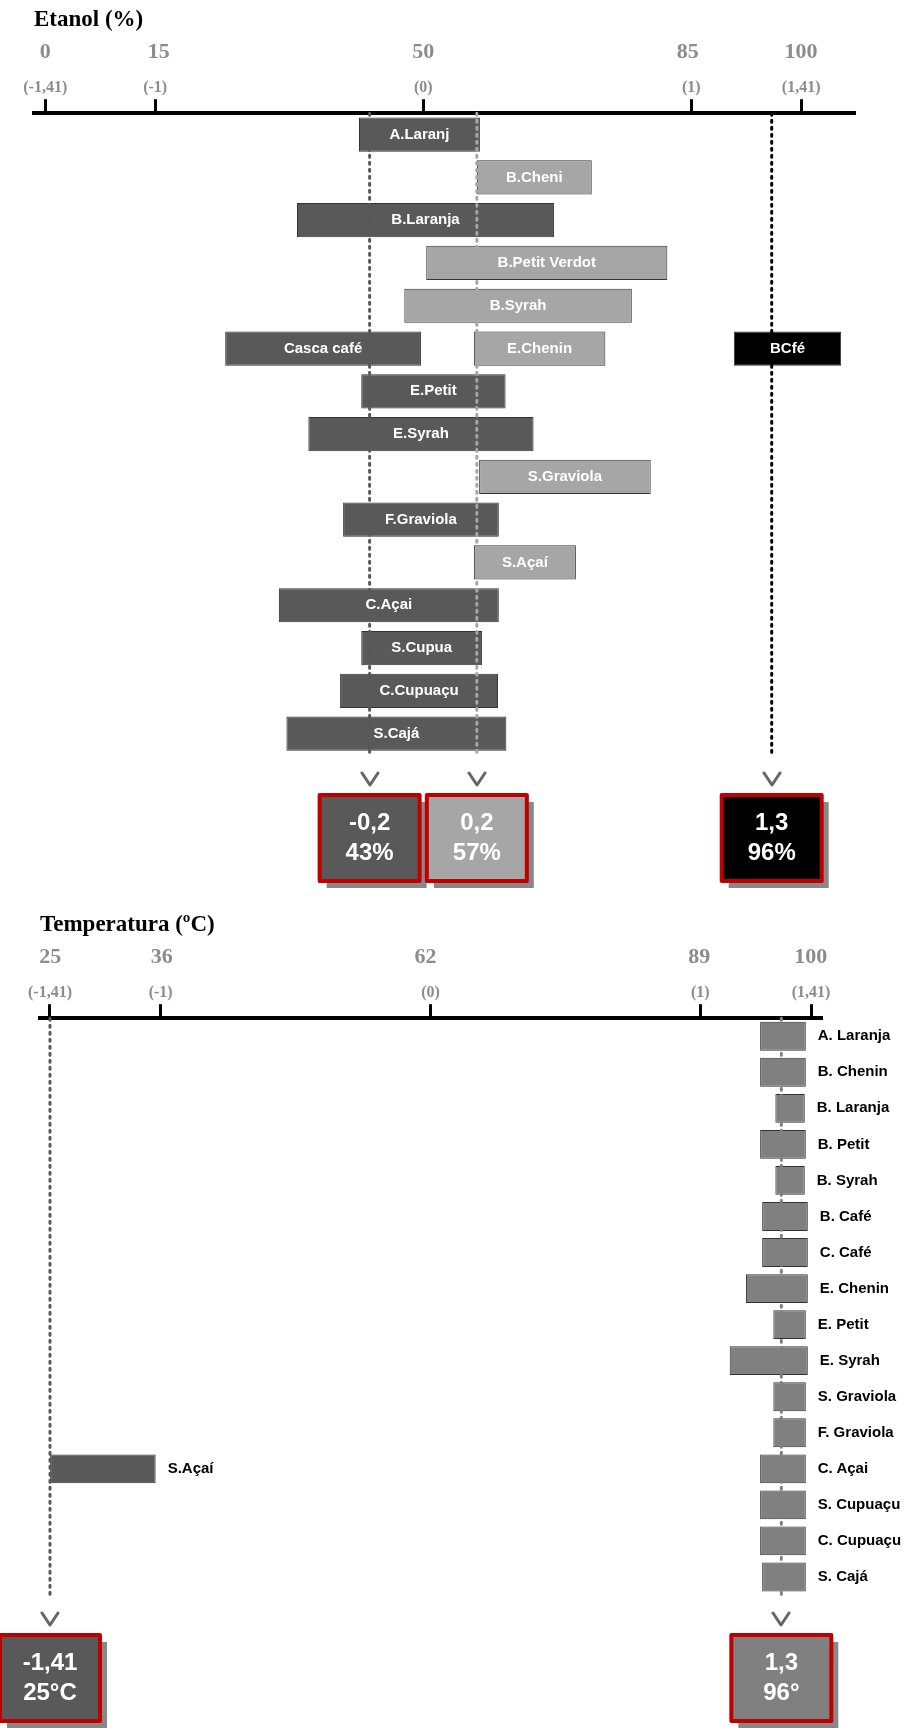  I want to click on data-label: E.Petit, so click(433, 390).